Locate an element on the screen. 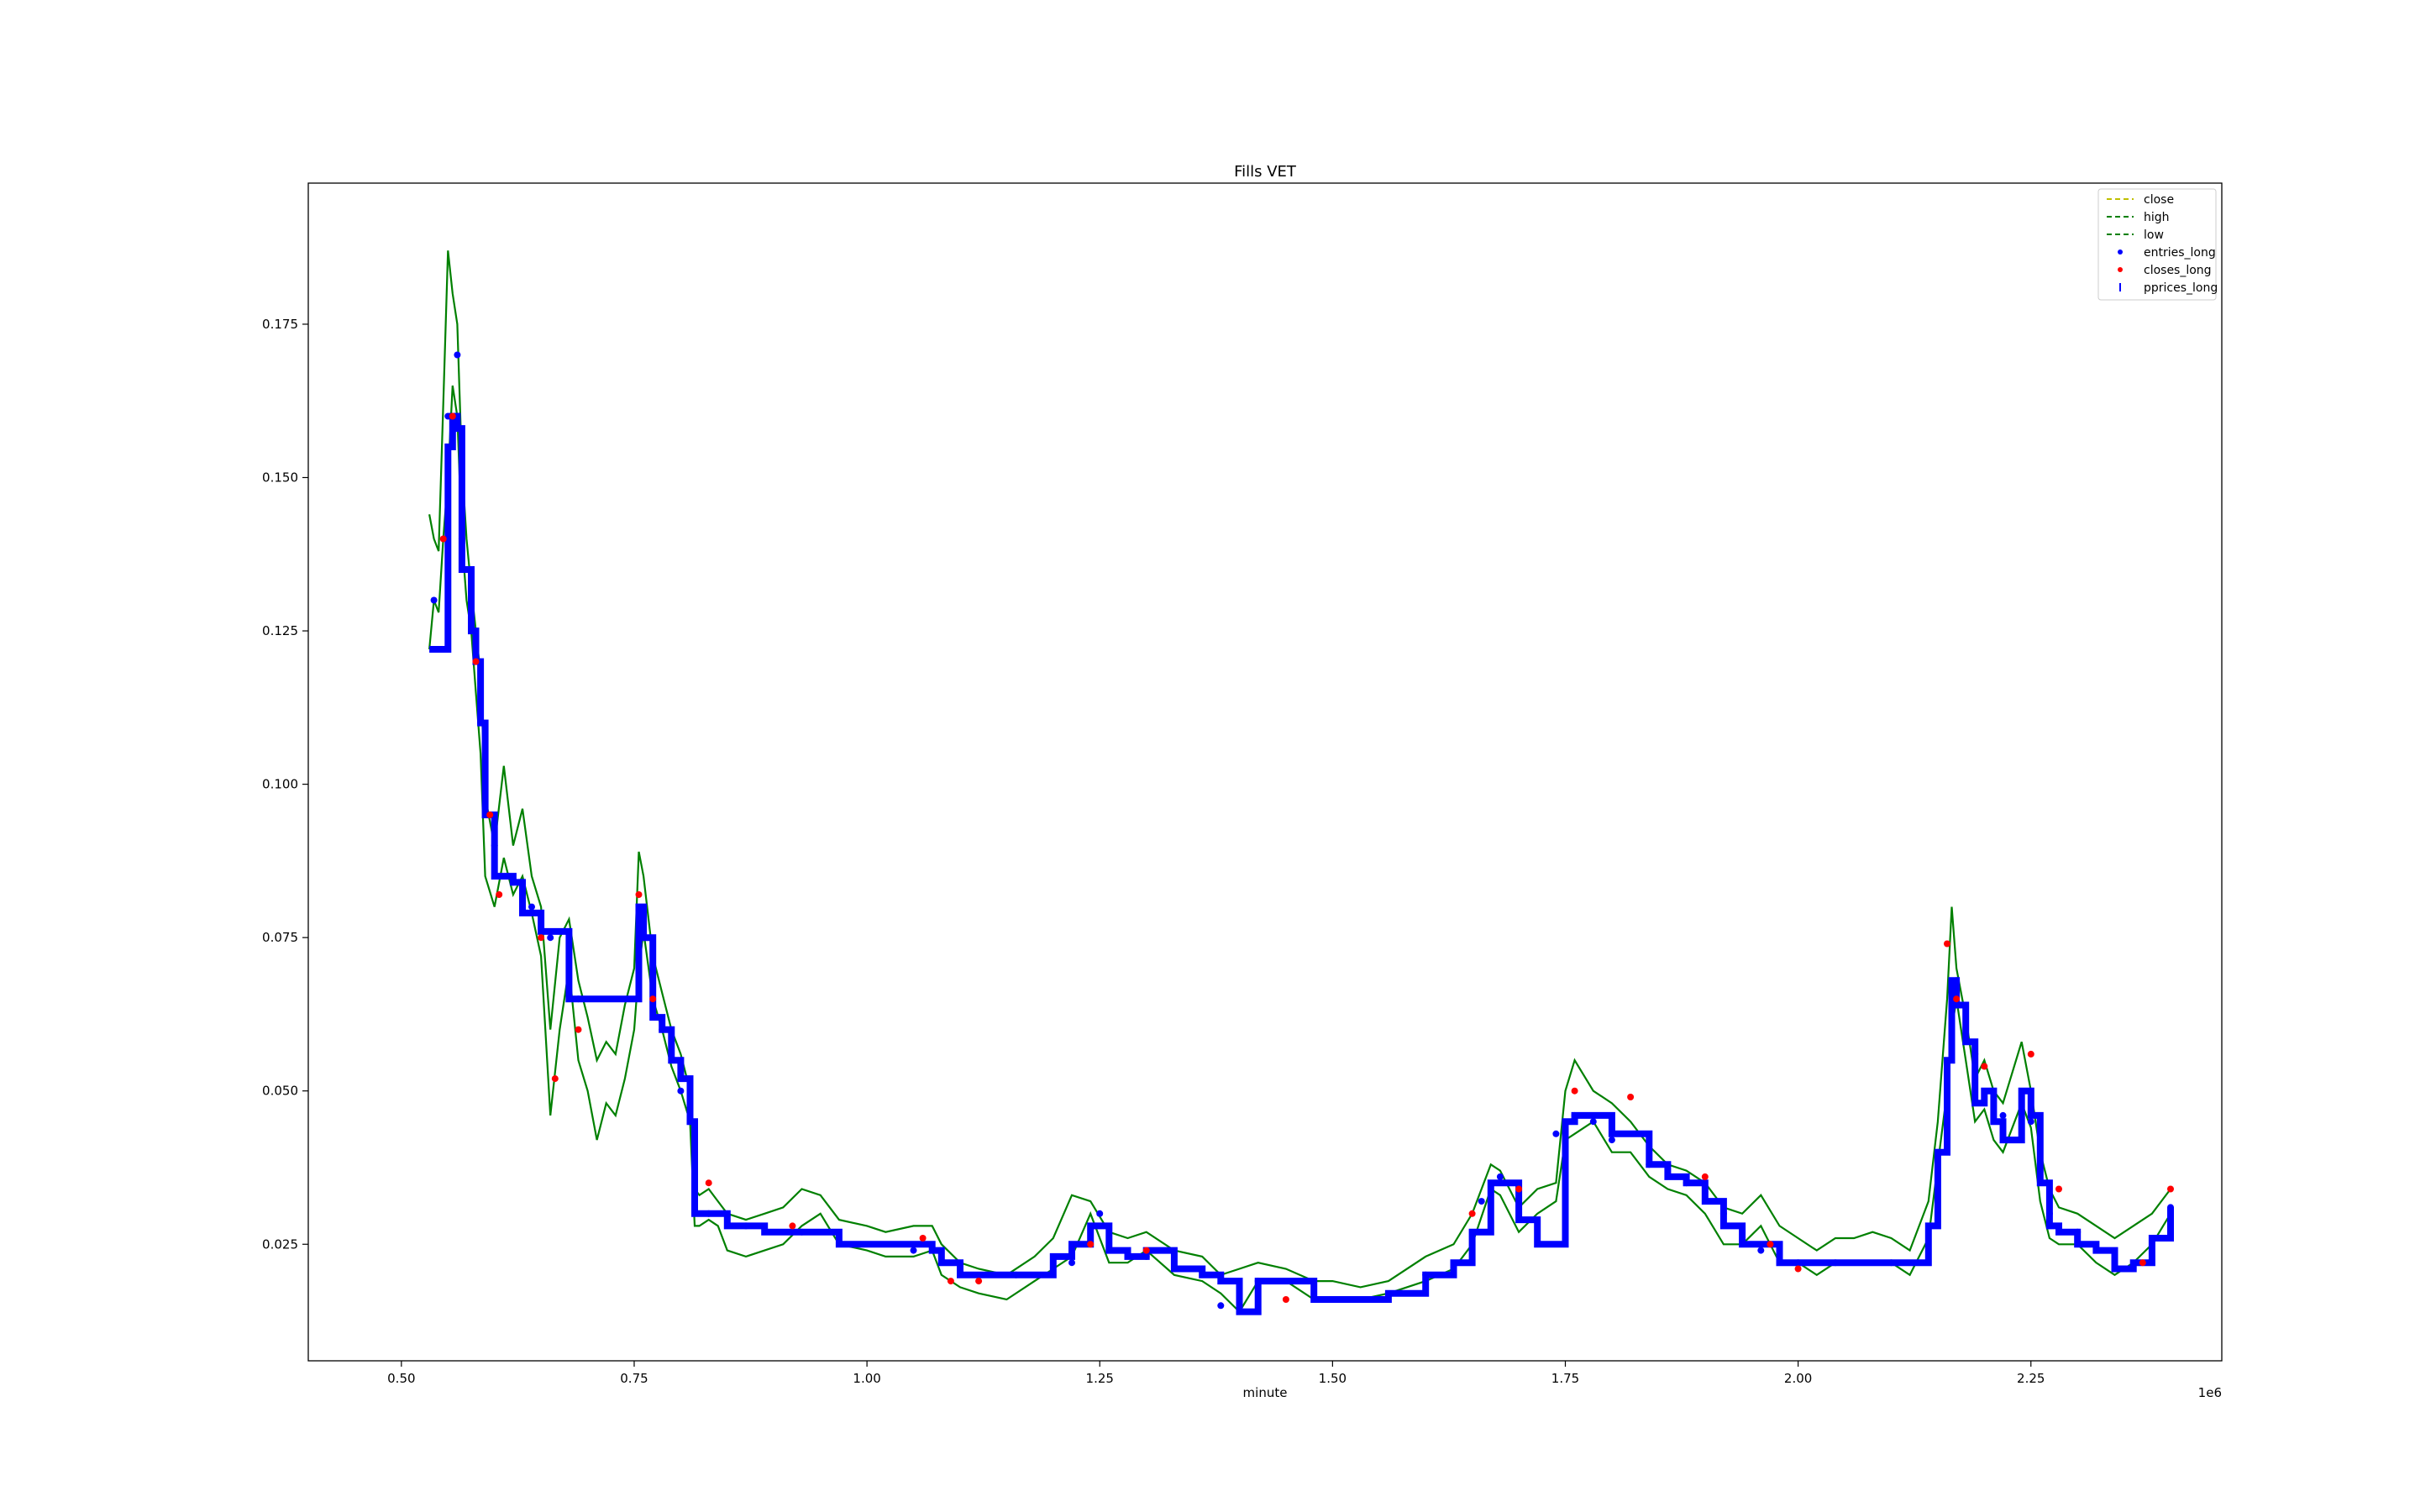 This screenshot has height=1512, width=2436. legend-label: pprices_long is located at coordinates (2181, 288).